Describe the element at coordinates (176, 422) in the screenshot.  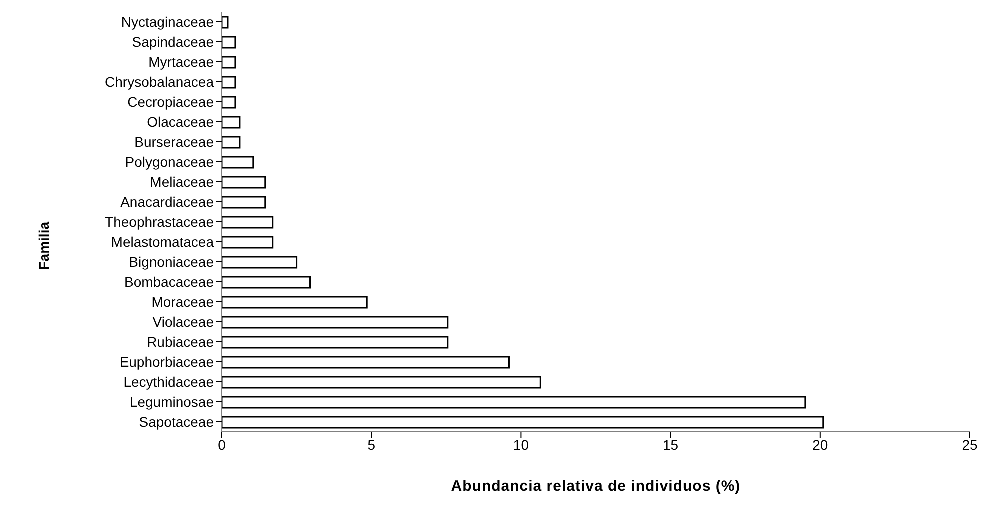
I see `y-tick-label: Sapotaceae` at that location.